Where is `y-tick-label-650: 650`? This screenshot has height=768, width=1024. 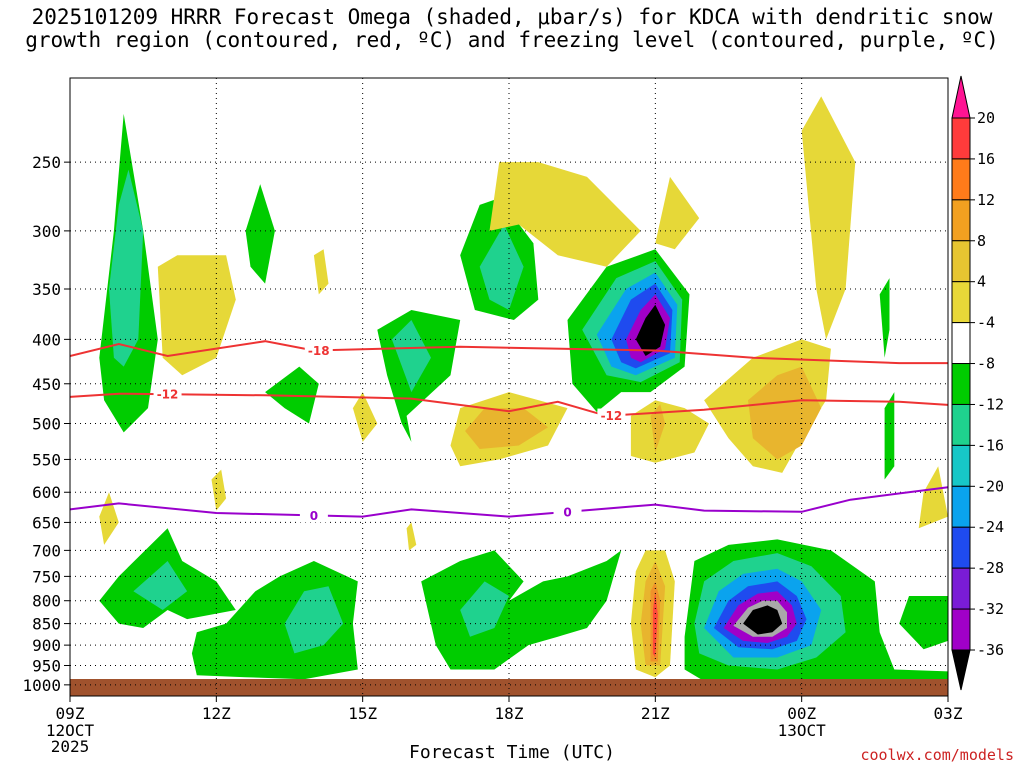 y-tick-label-650: 650 is located at coordinates (46, 522).